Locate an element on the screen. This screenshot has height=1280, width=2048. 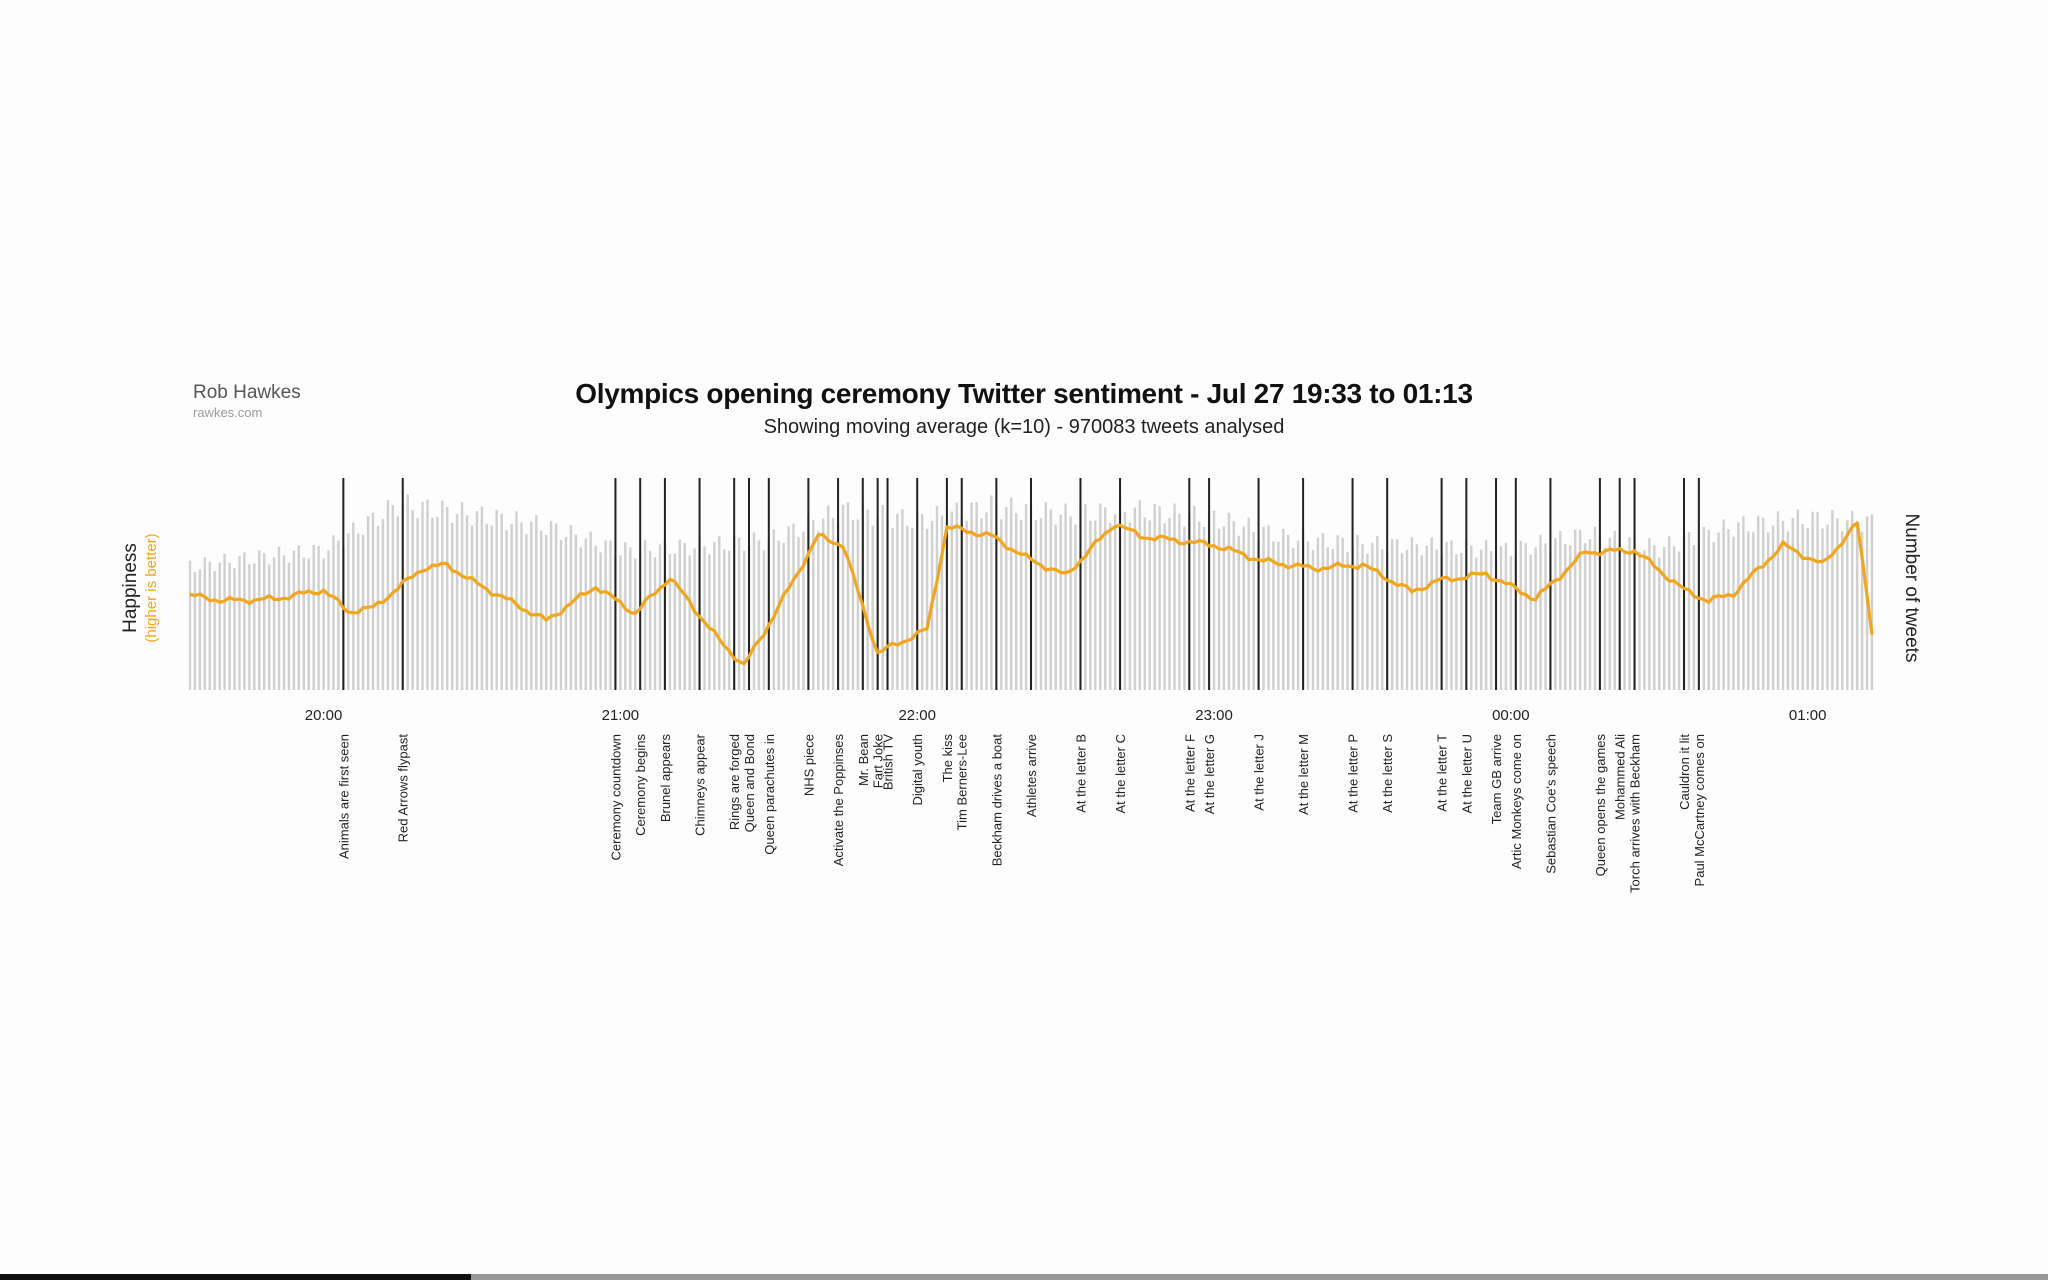
event-label: At the letter U is located at coordinates (1466, 773).